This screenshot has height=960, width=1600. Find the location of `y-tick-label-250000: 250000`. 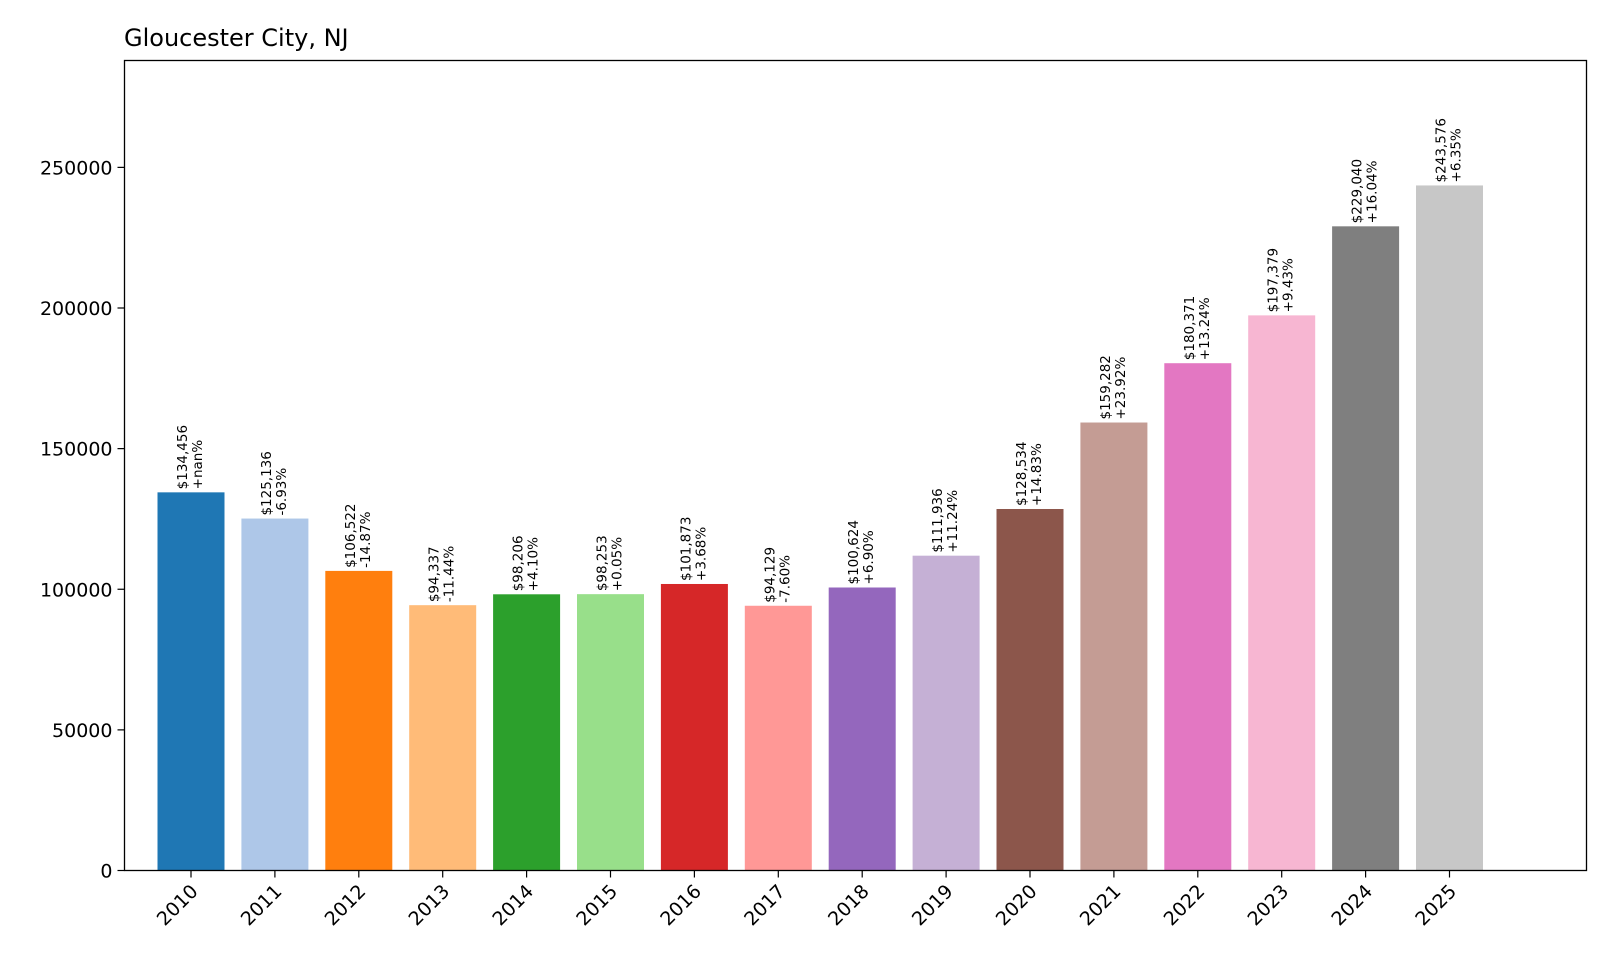

y-tick-label-250000: 250000 is located at coordinates (76, 168).